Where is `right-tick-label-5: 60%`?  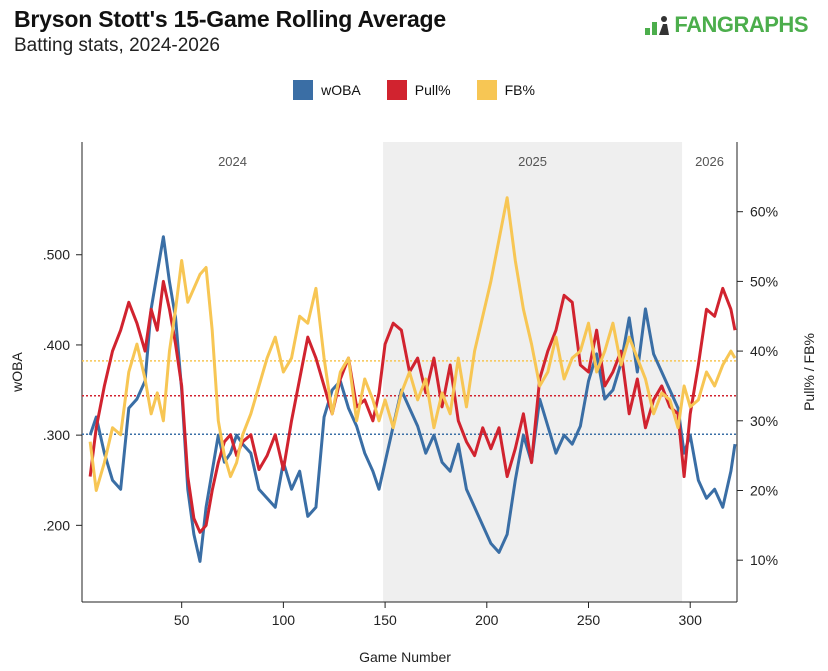 right-tick-label-5: 60% is located at coordinates (764, 212).